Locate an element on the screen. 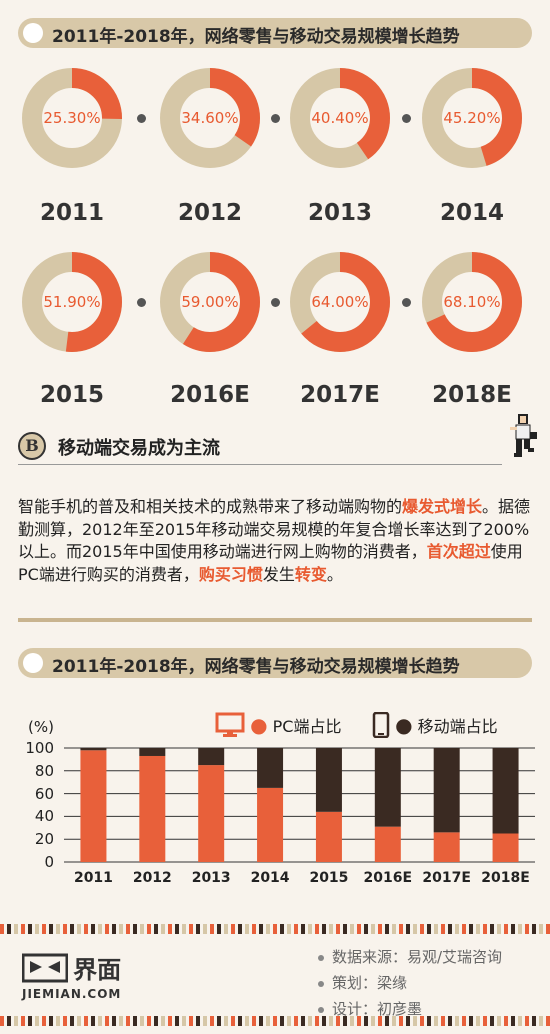 The width and height of the screenshot is (550, 1034). donut-percent-label: 68.10% is located at coordinates (472, 302).